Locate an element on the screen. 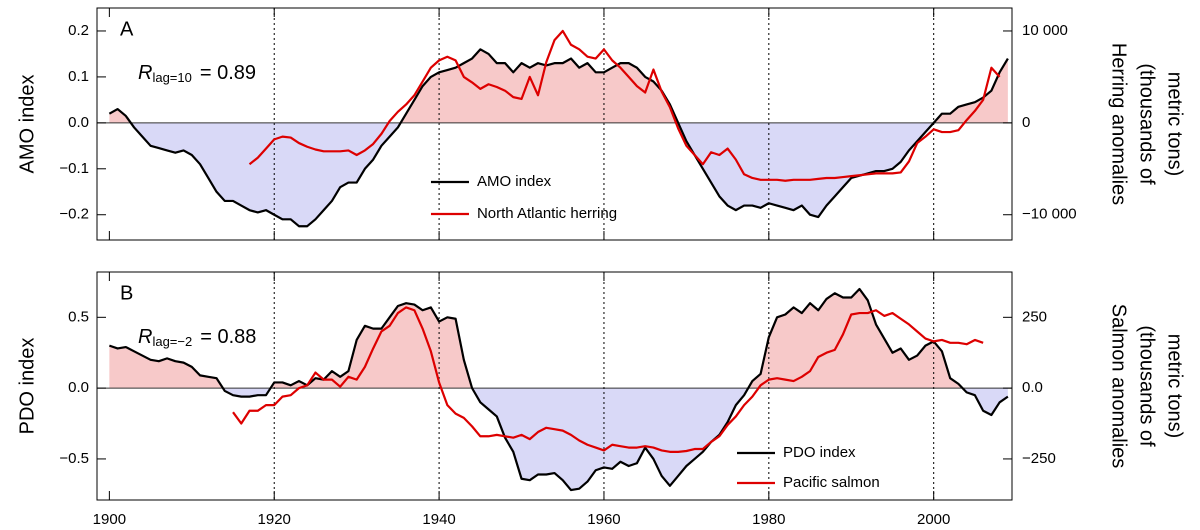 Image resolution: width=1200 pixels, height=530 pixels. y-tick-label: 0.1 is located at coordinates (78, 76).